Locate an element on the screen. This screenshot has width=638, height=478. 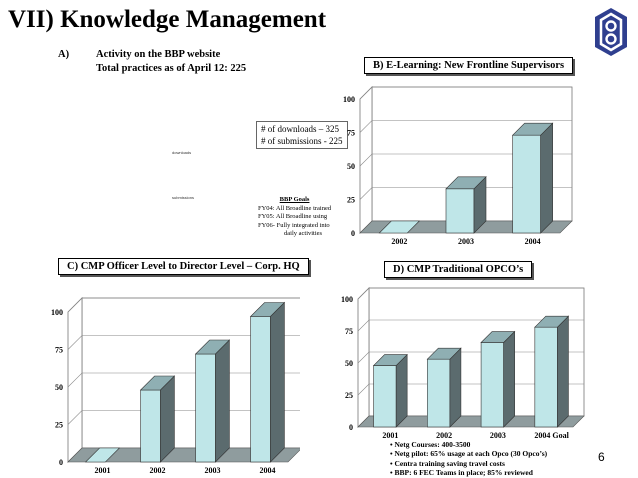
downloads-tiny-label: downloads is located at coordinates (182, 152).